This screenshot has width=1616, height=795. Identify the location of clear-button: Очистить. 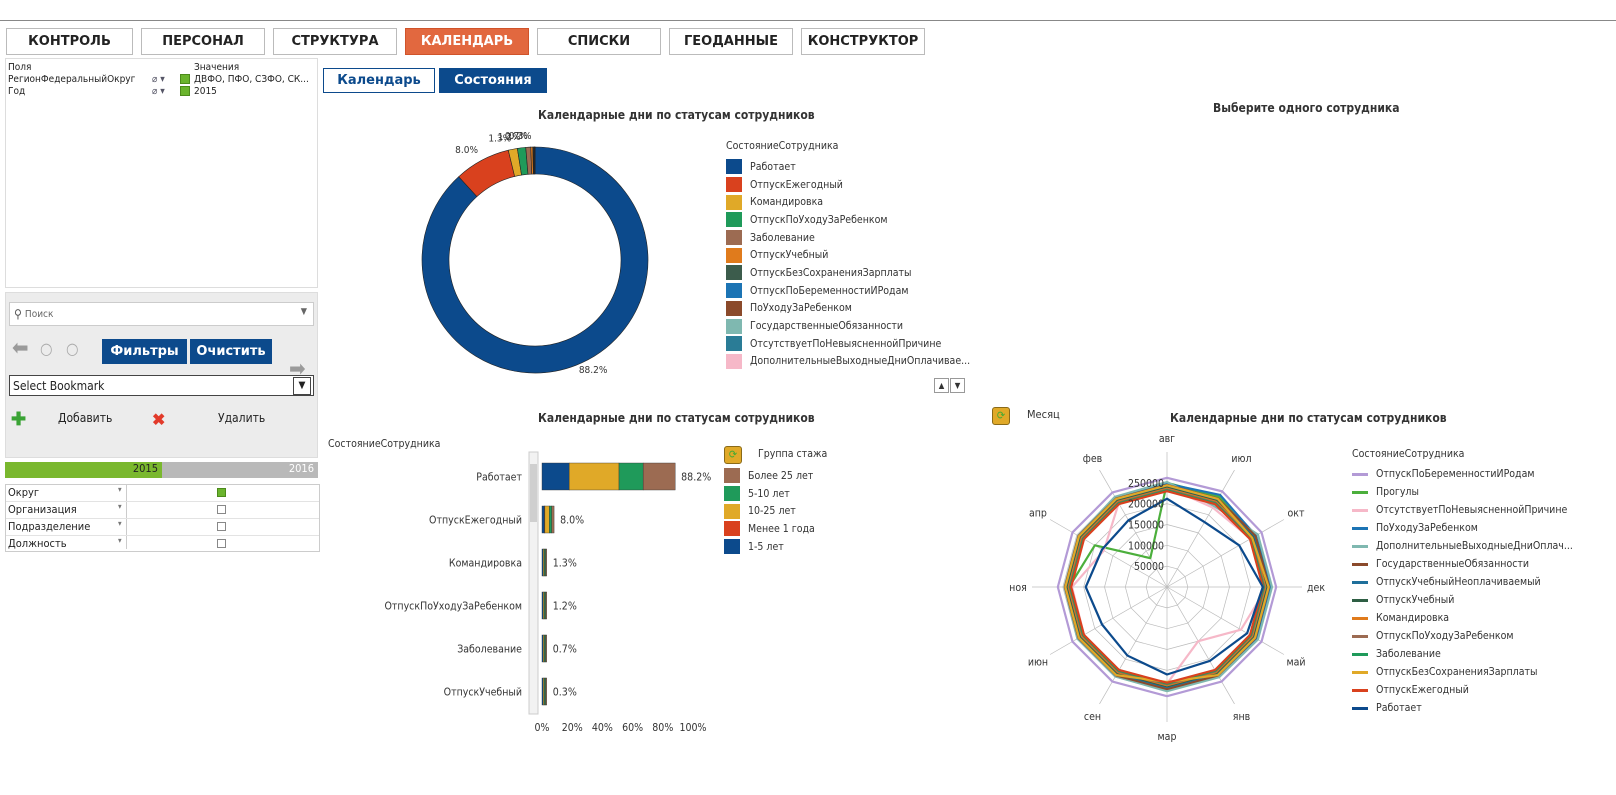
(231, 351).